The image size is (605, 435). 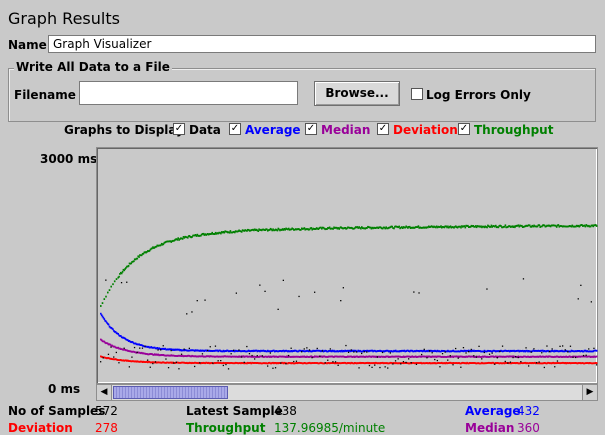 I want to click on graph-horizontal-scrollbar: ◀ ▶, so click(x=347, y=392).